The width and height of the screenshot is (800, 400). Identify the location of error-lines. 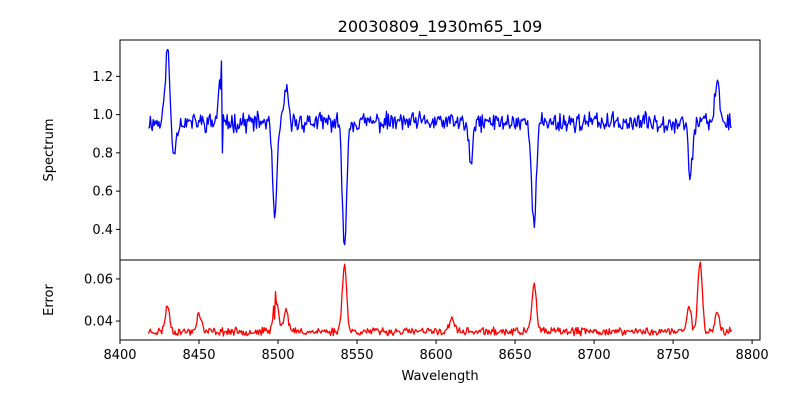
(440, 299).